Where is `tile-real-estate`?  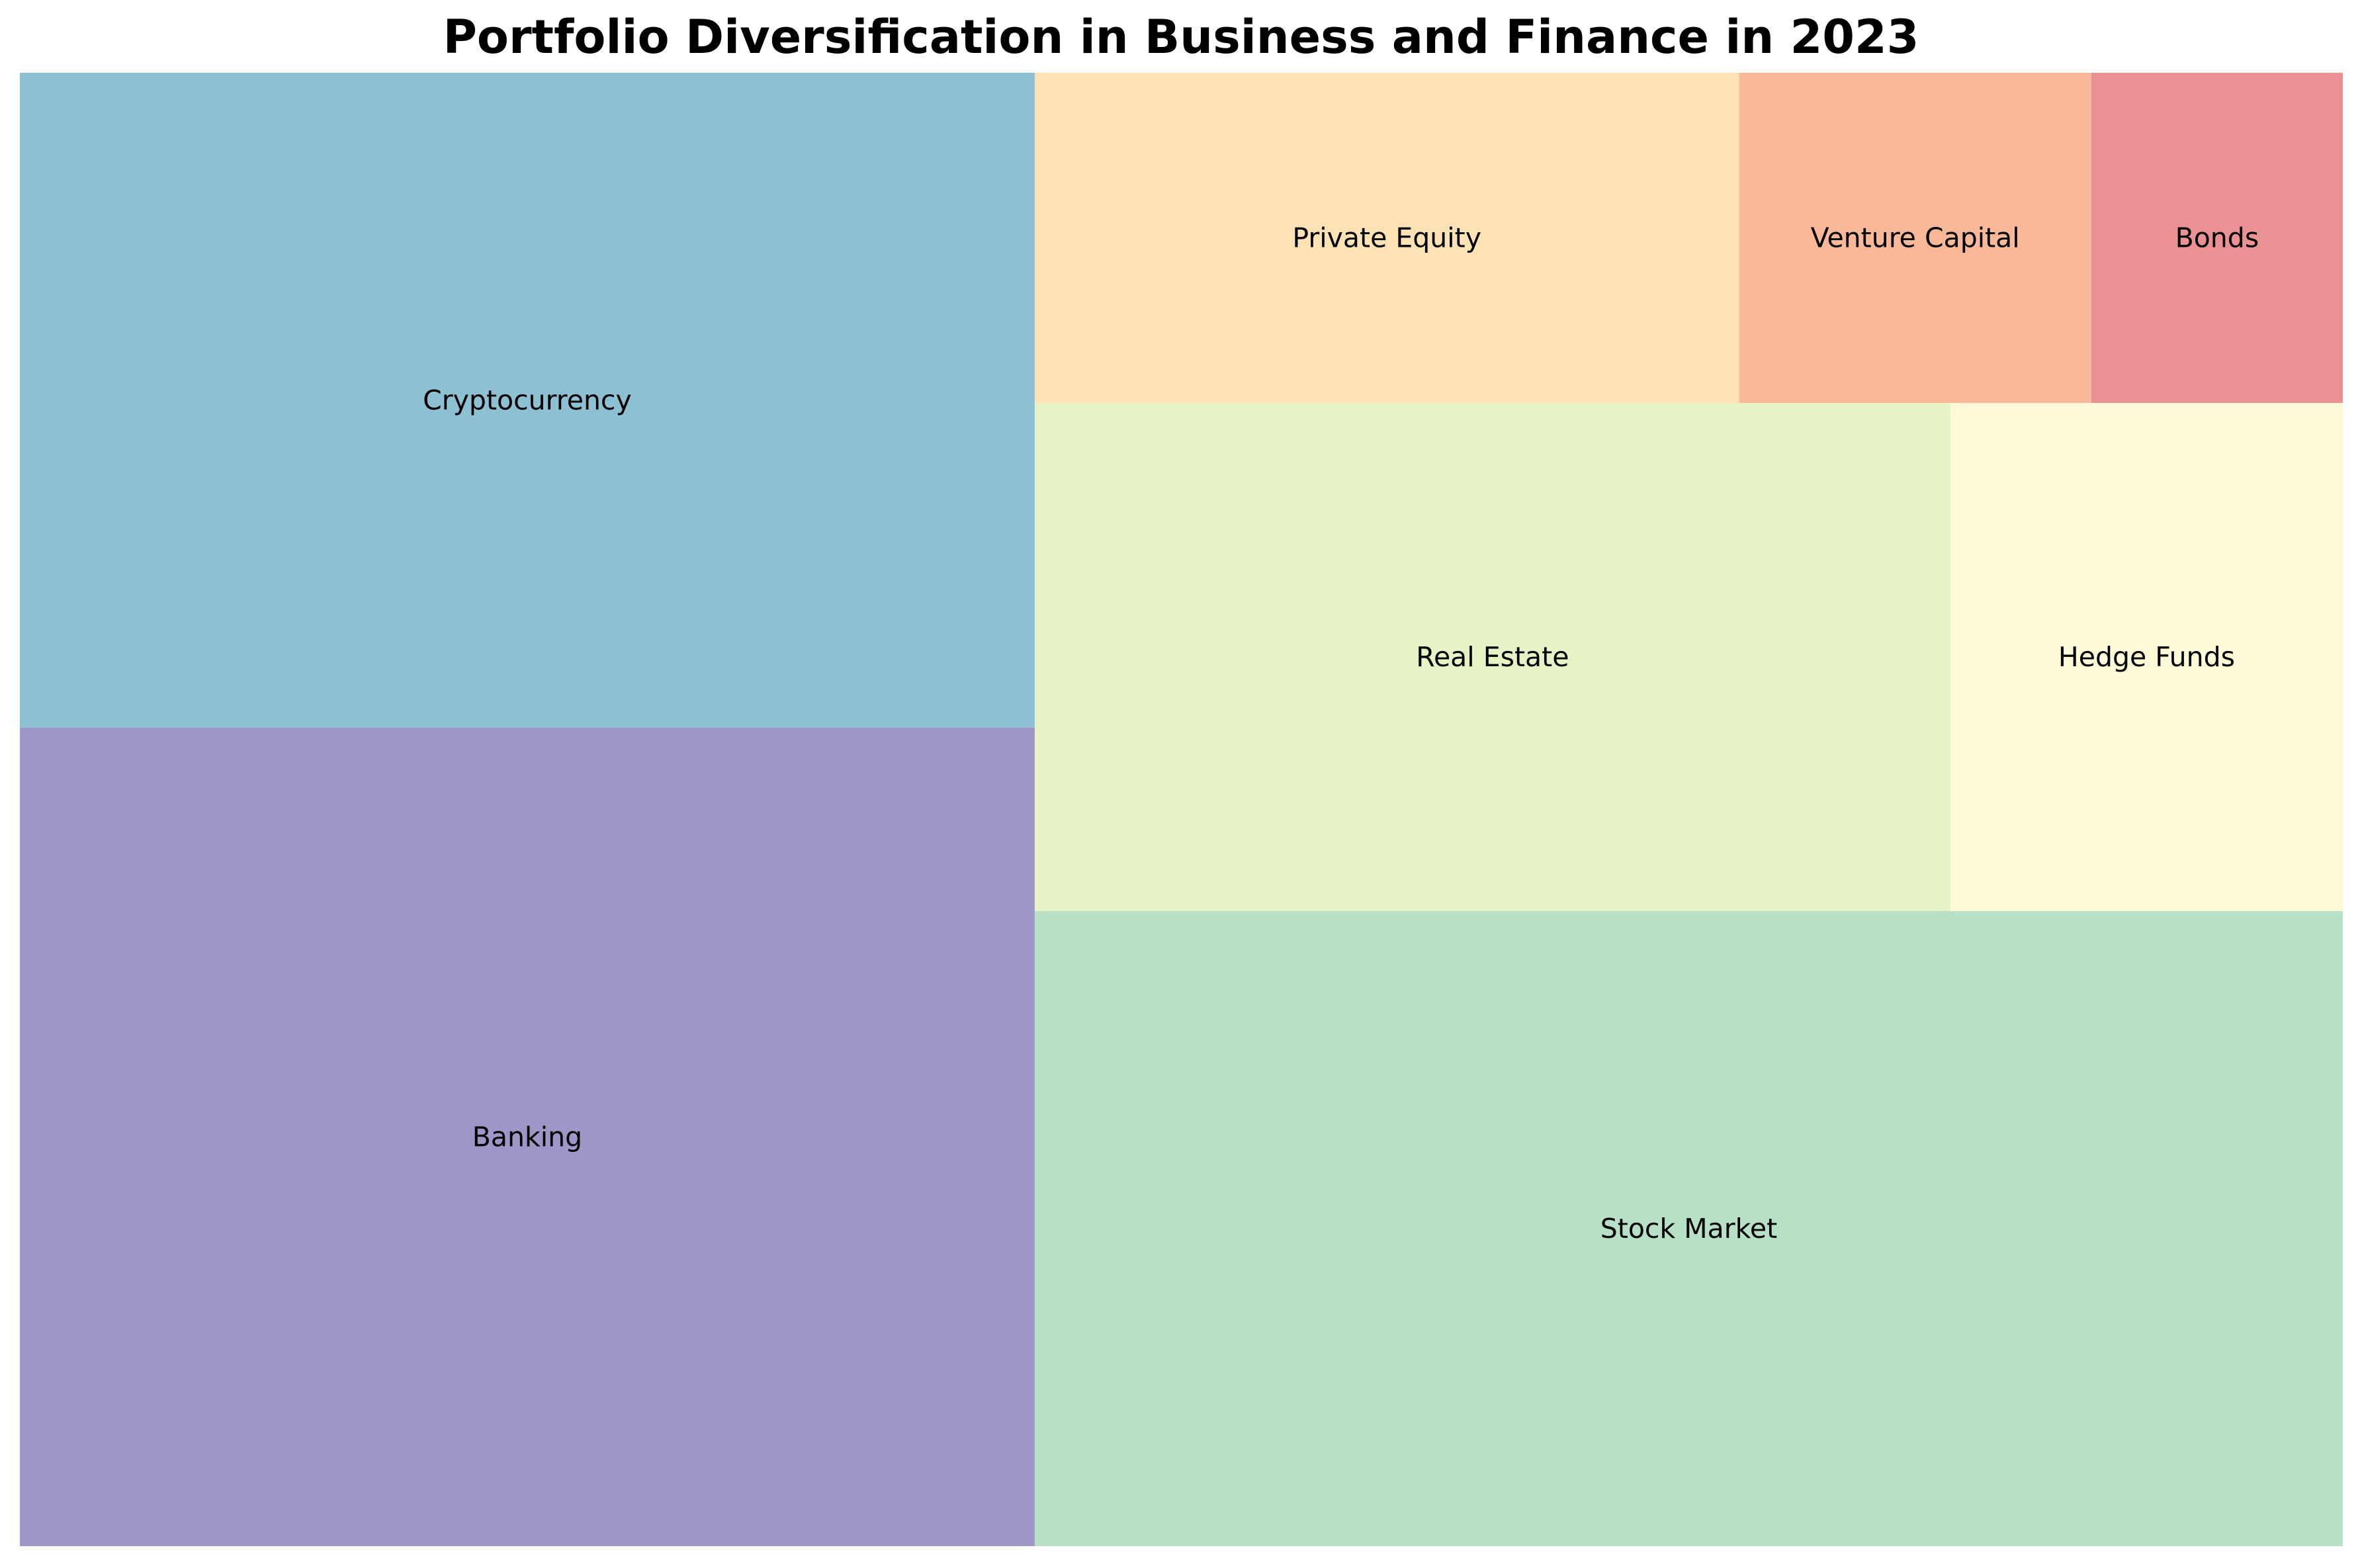
tile-real-estate is located at coordinates (1492, 658).